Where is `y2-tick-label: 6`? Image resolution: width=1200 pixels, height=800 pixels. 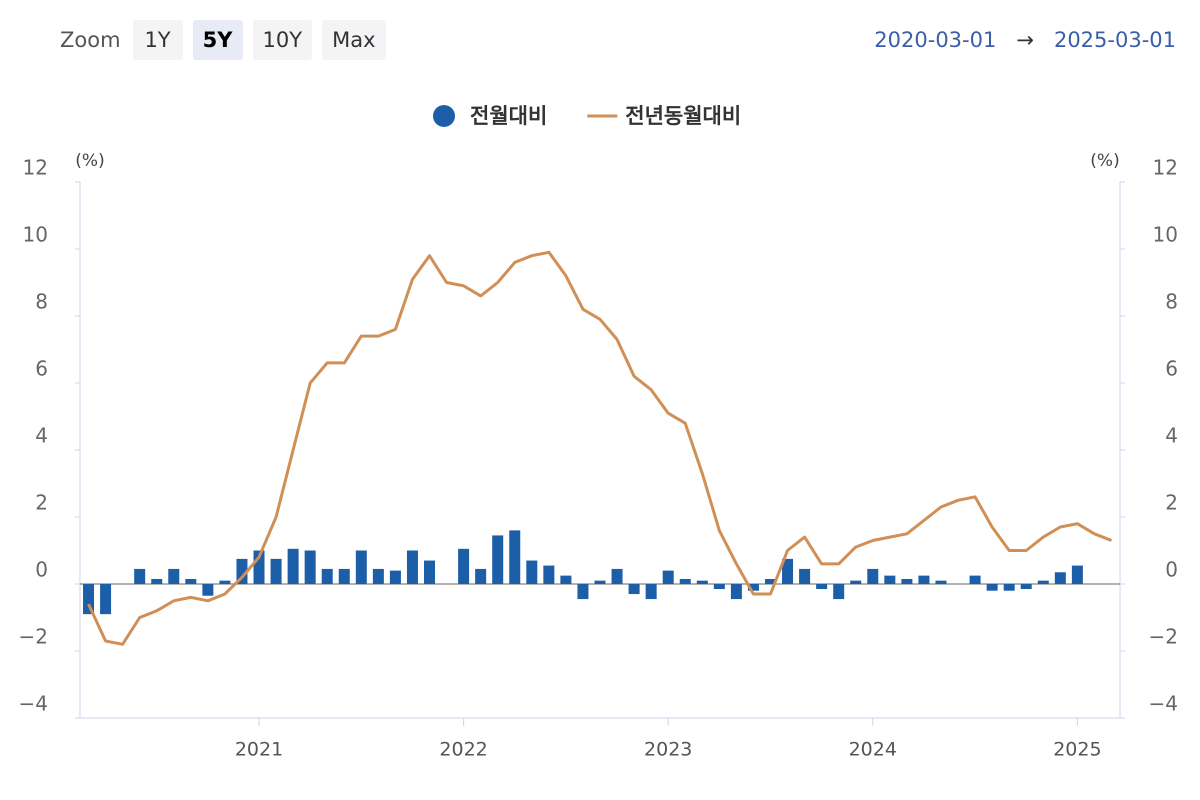 y2-tick-label: 6 is located at coordinates (1171, 369).